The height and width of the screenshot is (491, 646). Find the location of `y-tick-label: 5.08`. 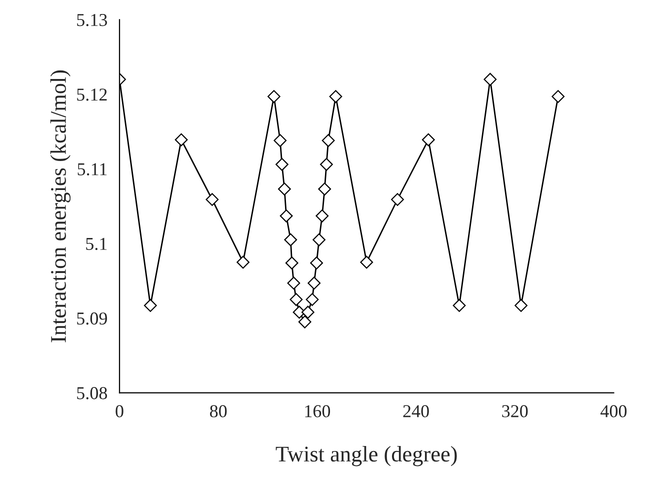

y-tick-label: 5.08 is located at coordinates (92, 393).